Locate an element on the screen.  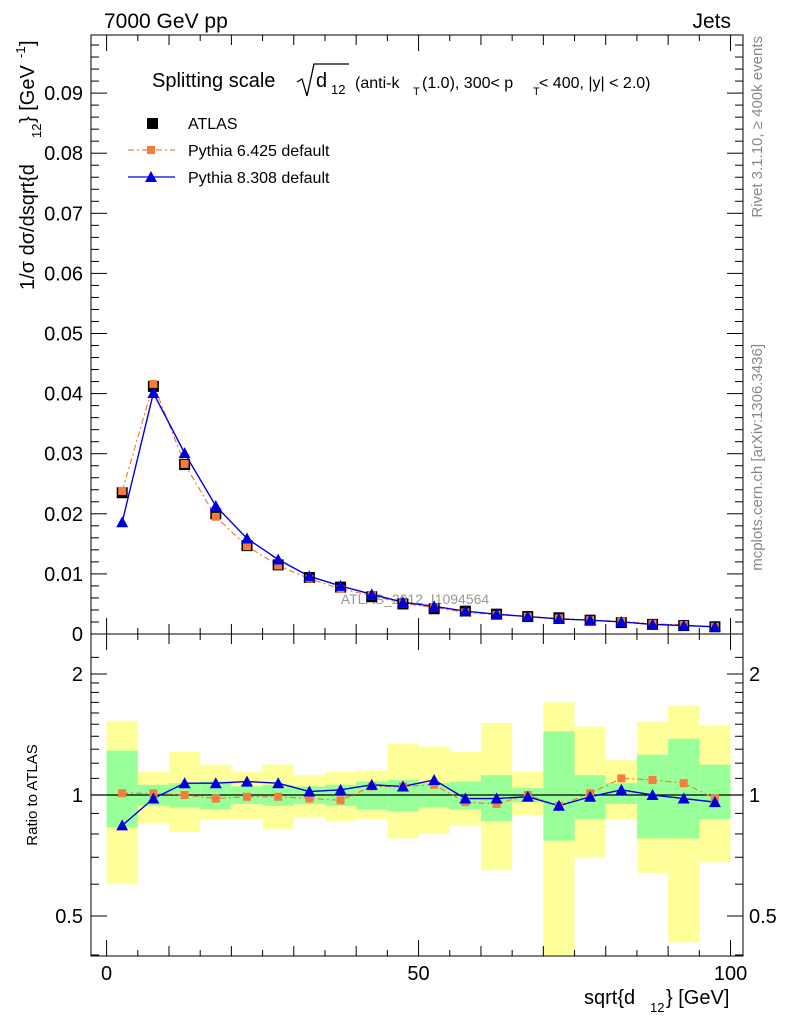
legend-marker-pythia8 is located at coordinates (151, 176).